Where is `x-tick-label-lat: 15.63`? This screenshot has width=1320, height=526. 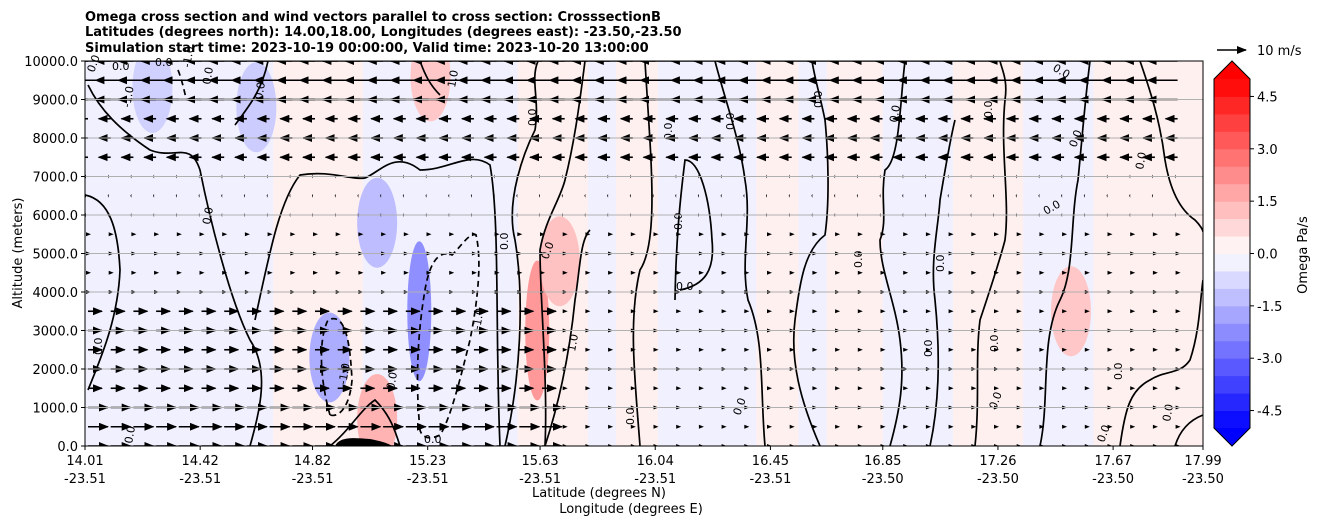
x-tick-label-lat: 15.63 is located at coordinates (539, 461).